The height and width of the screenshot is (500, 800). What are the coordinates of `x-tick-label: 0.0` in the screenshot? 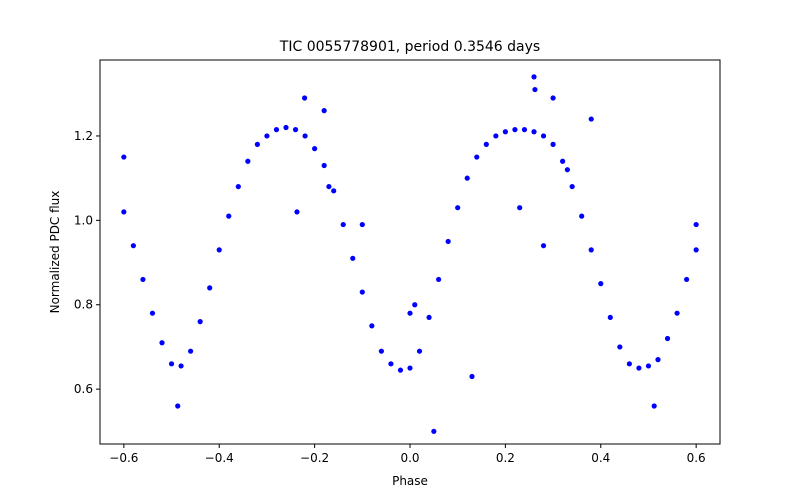 It's located at (409, 458).